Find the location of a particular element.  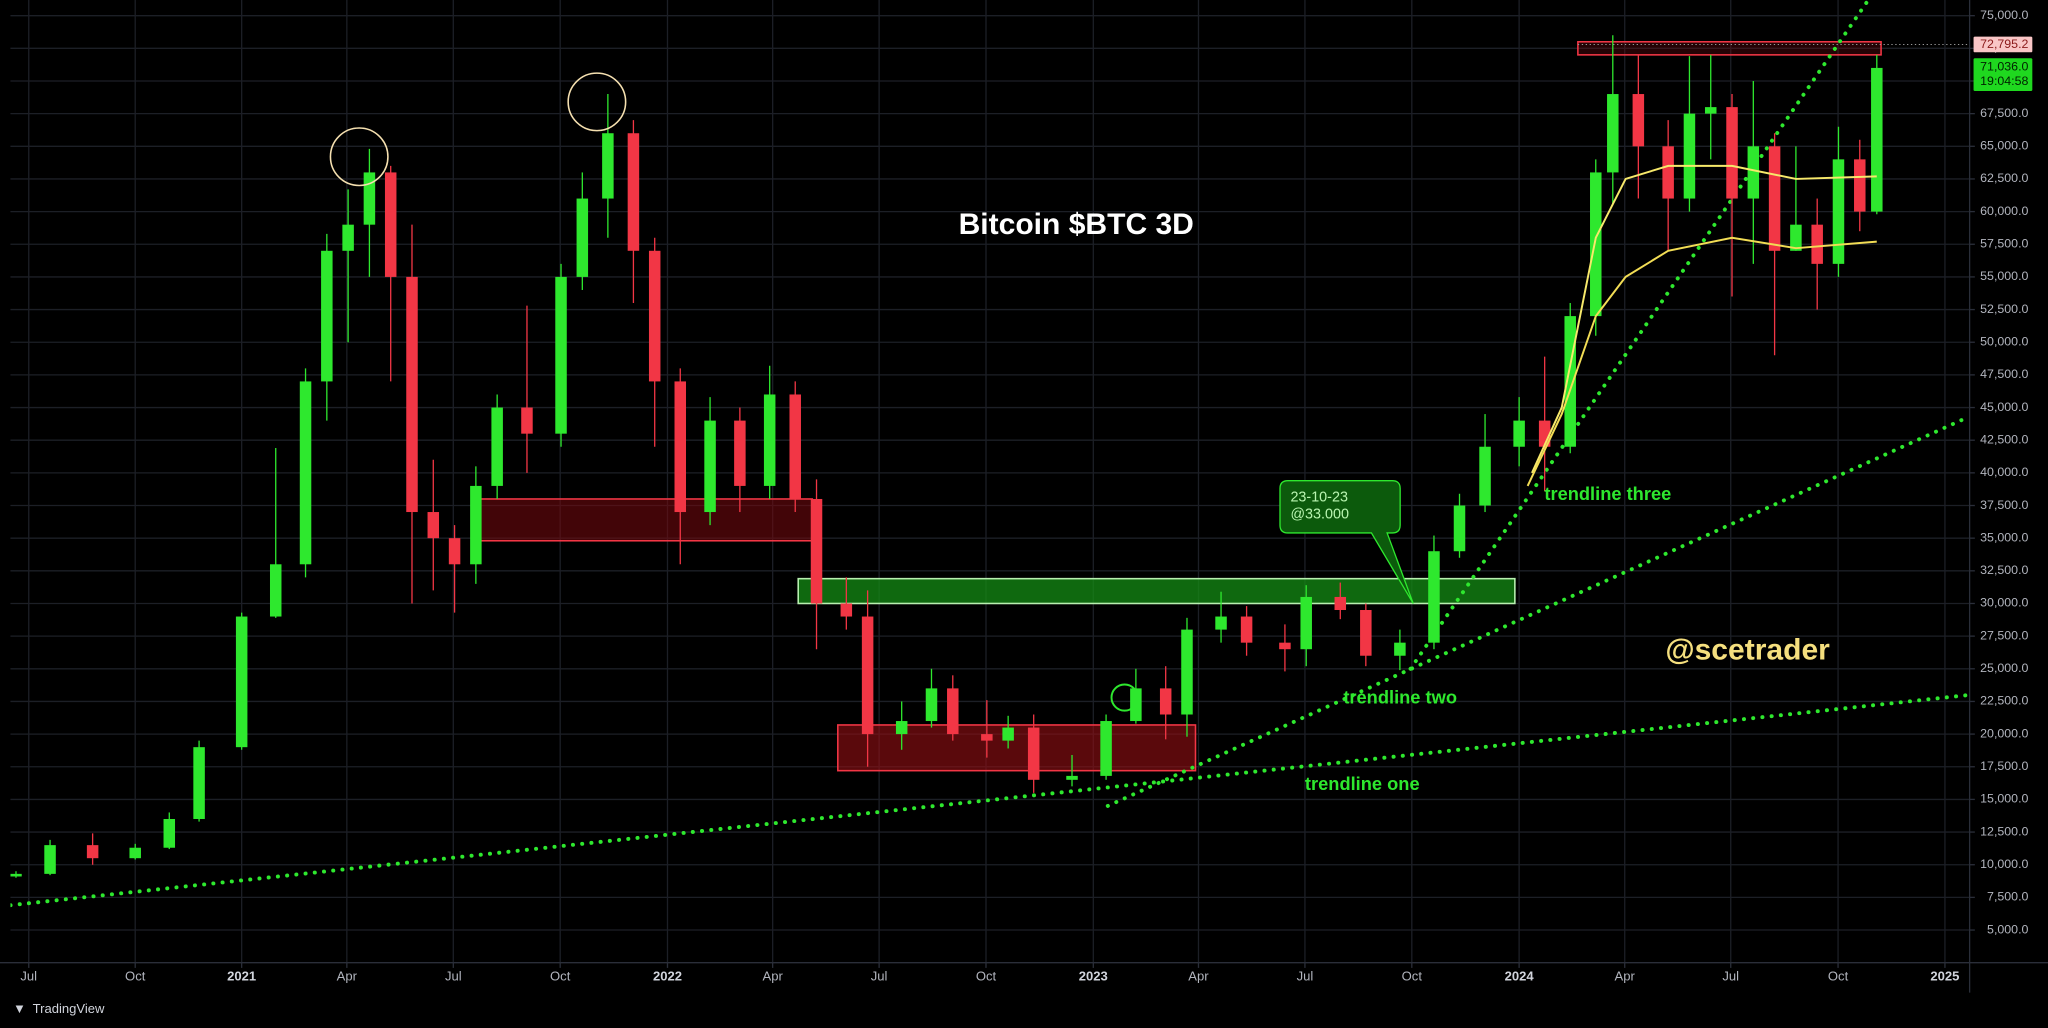

alert-price-label: 72,795.2 is located at coordinates (2004, 44).